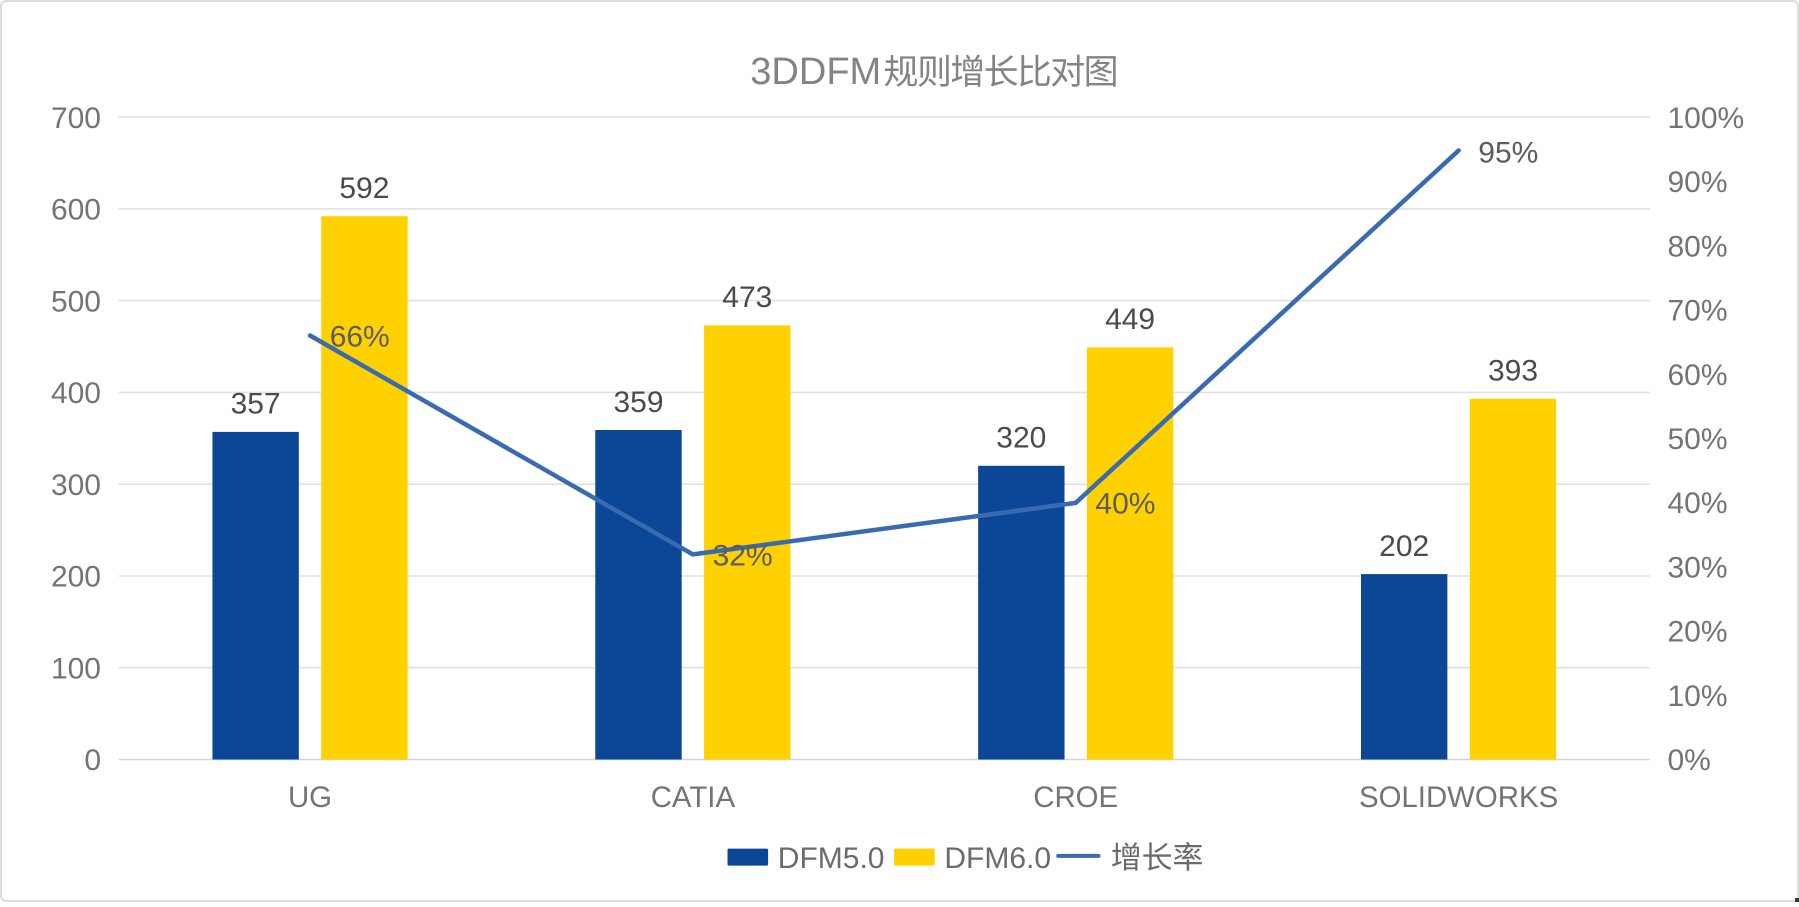  I want to click on svg-text: 473, so click(747, 297).